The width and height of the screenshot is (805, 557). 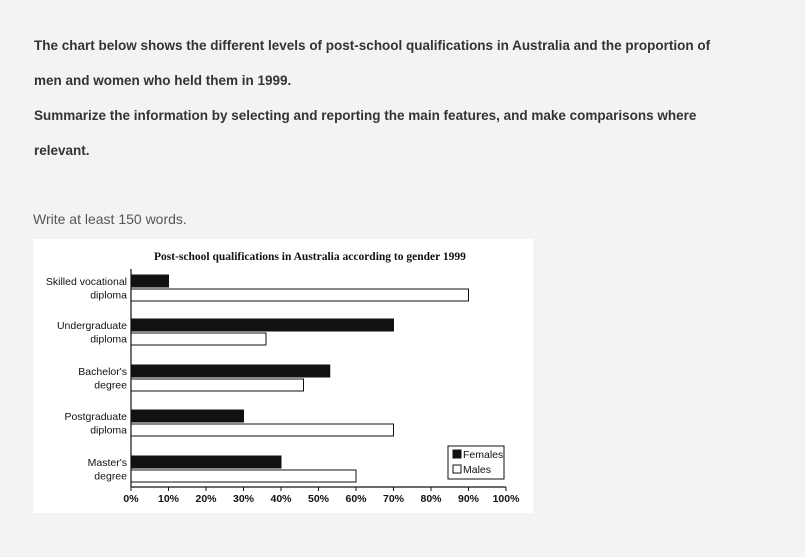 What do you see at coordinates (62, 150) in the screenshot?
I see `prompt-line: relevant.` at bounding box center [62, 150].